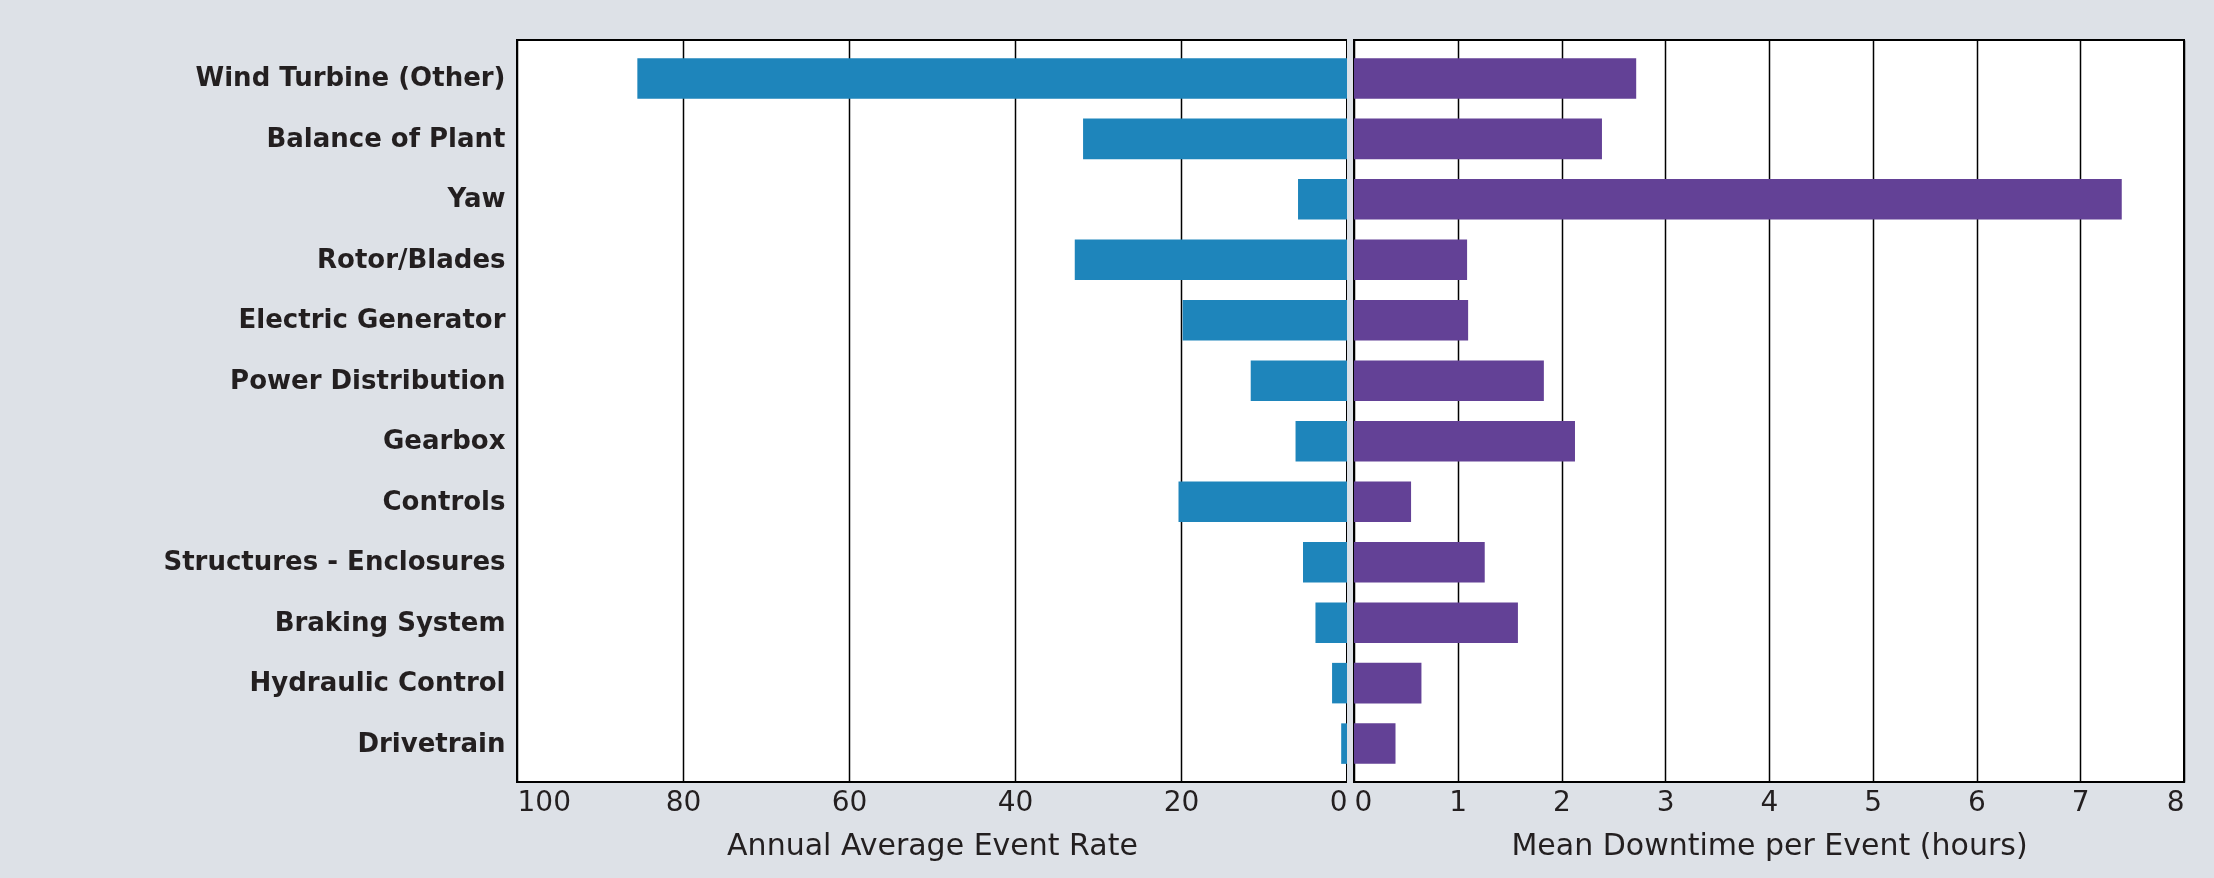 Image resolution: width=2214 pixels, height=878 pixels. I want to click on x-tick-label: 60, so click(849, 801).